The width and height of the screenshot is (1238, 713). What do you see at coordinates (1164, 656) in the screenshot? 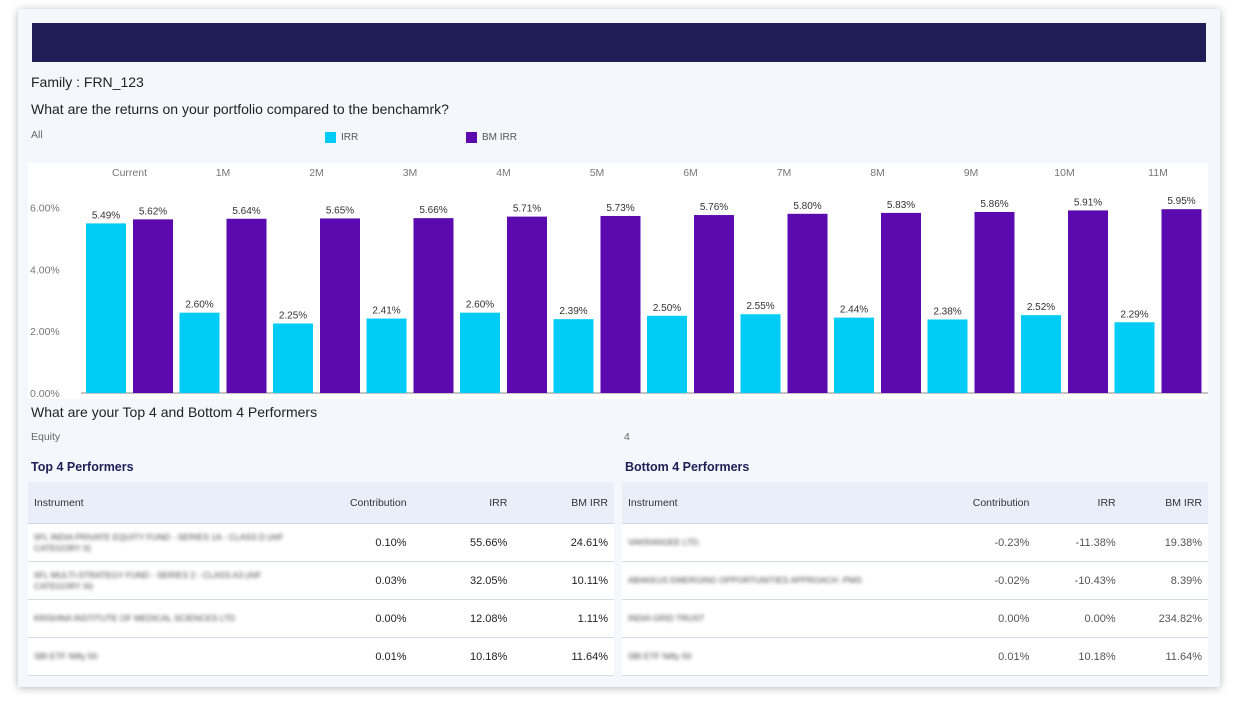
I see `bm-irr-cell: 11.64%` at bounding box center [1164, 656].